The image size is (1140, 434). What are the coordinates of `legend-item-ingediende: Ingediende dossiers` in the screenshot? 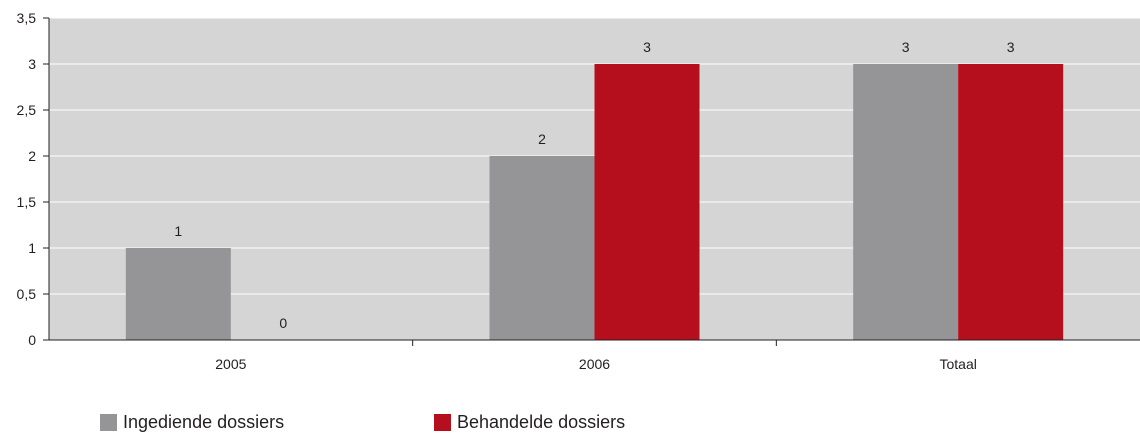 It's located at (267, 422).